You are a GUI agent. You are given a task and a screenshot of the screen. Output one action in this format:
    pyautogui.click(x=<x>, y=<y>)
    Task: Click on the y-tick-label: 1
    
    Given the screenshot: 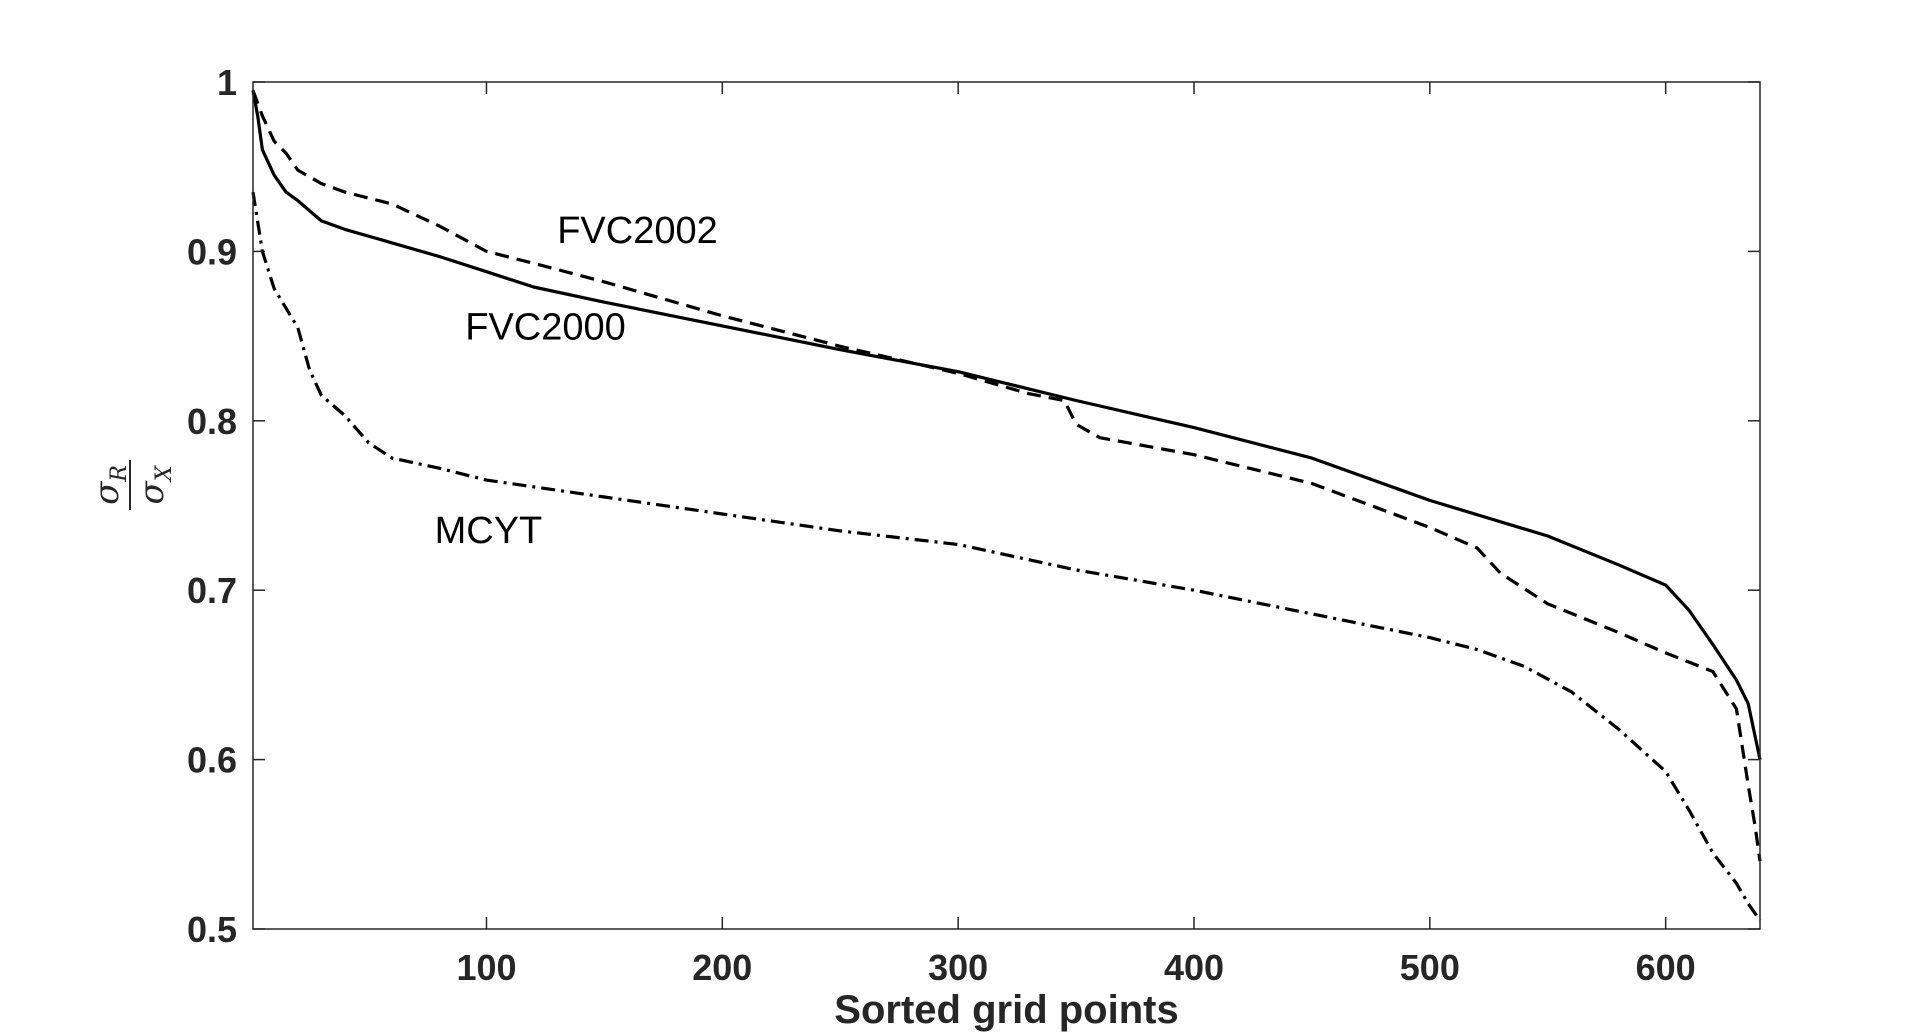 What is the action you would take?
    pyautogui.click(x=227, y=82)
    